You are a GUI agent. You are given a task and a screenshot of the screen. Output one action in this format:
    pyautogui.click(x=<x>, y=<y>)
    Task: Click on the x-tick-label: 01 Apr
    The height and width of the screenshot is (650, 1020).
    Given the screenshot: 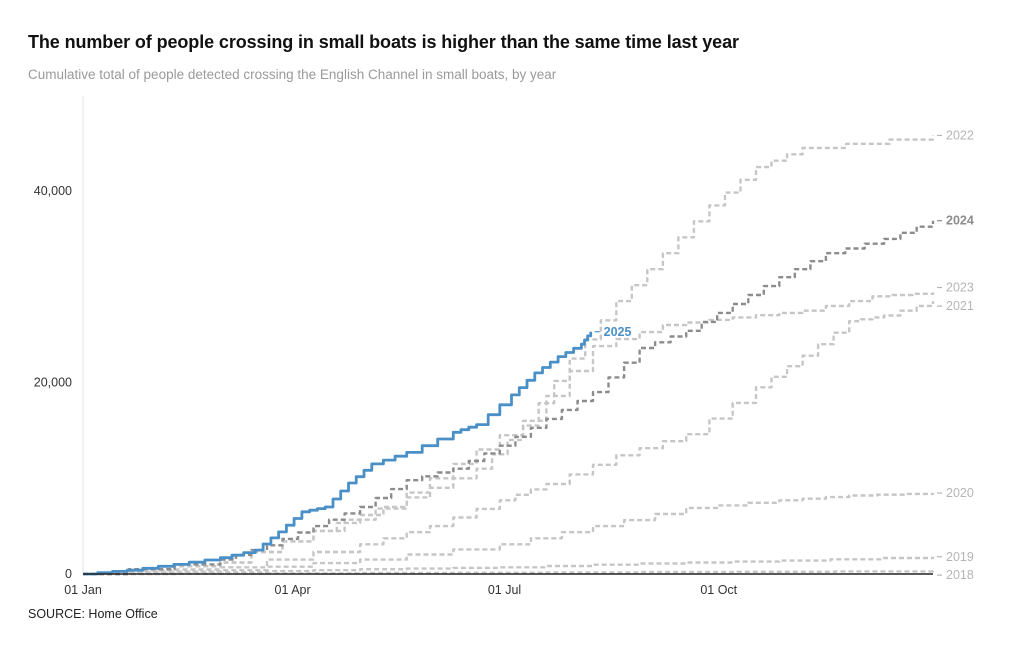 What is the action you would take?
    pyautogui.click(x=293, y=590)
    